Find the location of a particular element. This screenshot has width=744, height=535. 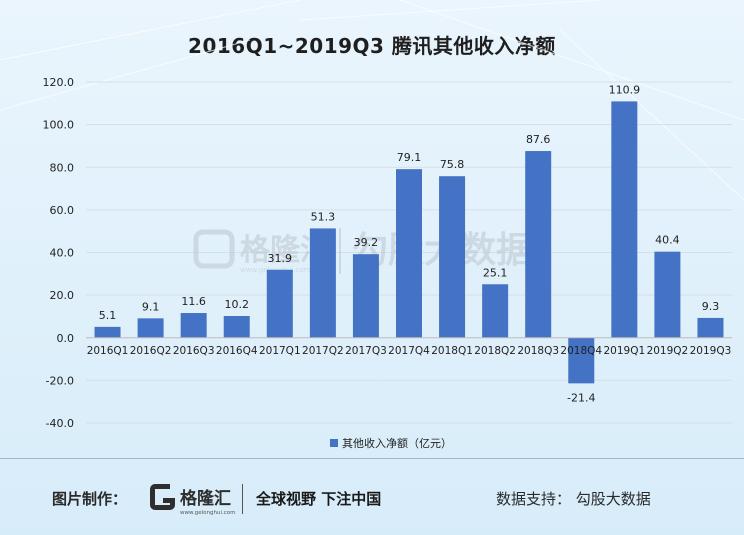

data-label: 51.3 is located at coordinates (323, 216).